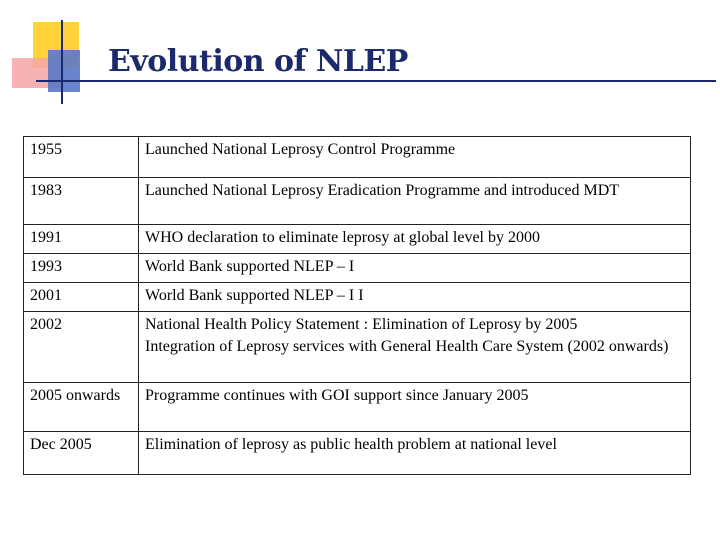 The width and height of the screenshot is (720, 540). What do you see at coordinates (81, 407) in the screenshot?
I see `year-cell: 2005 onwards` at bounding box center [81, 407].